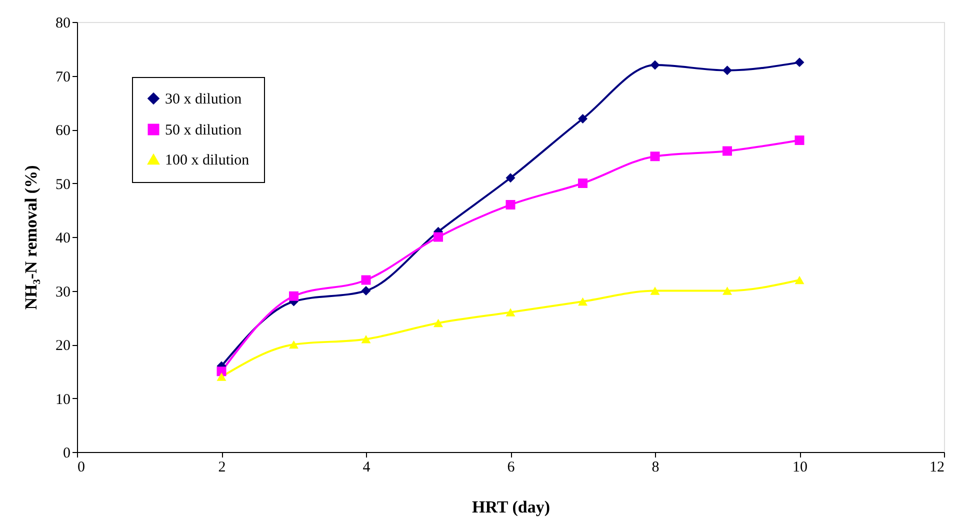  Describe the element at coordinates (63, 184) in the screenshot. I see `y-tick-label: 50` at that location.